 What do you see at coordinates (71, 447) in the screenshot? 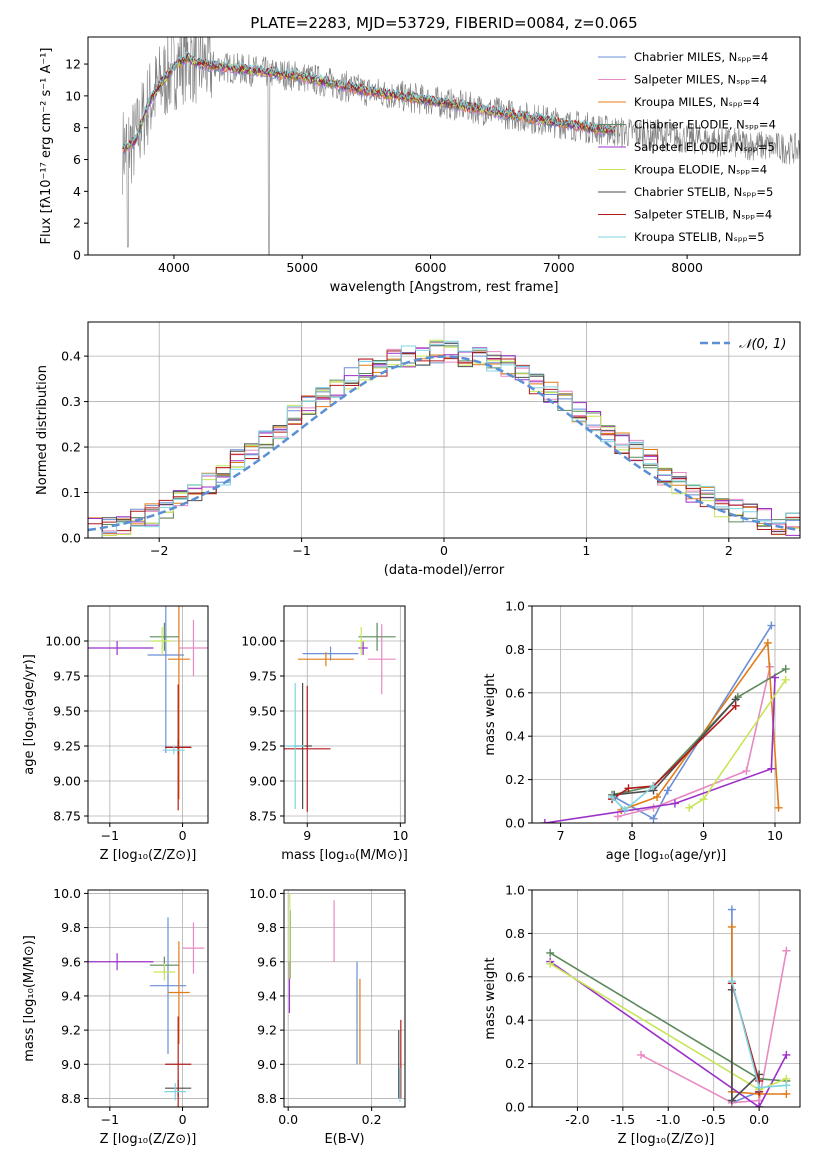
I see `y-tick-label: 0.2` at bounding box center [71, 447].